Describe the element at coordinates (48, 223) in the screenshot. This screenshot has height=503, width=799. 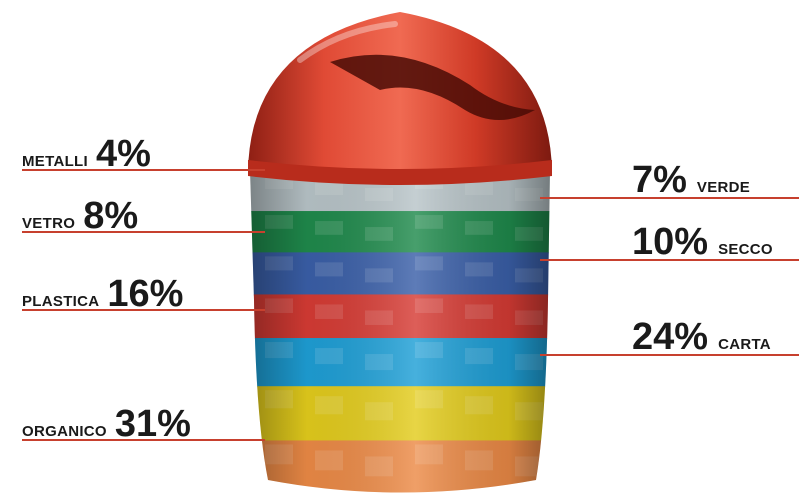
I see `category-name: VETRO` at that location.